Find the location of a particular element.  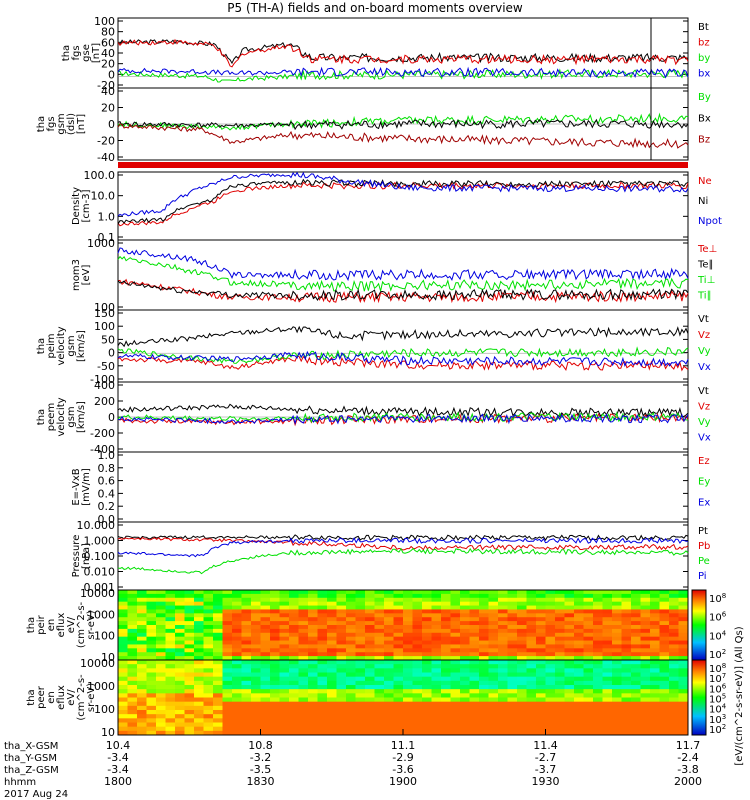

legend-Te⊥: Te⊥ is located at coordinates (707, 249).